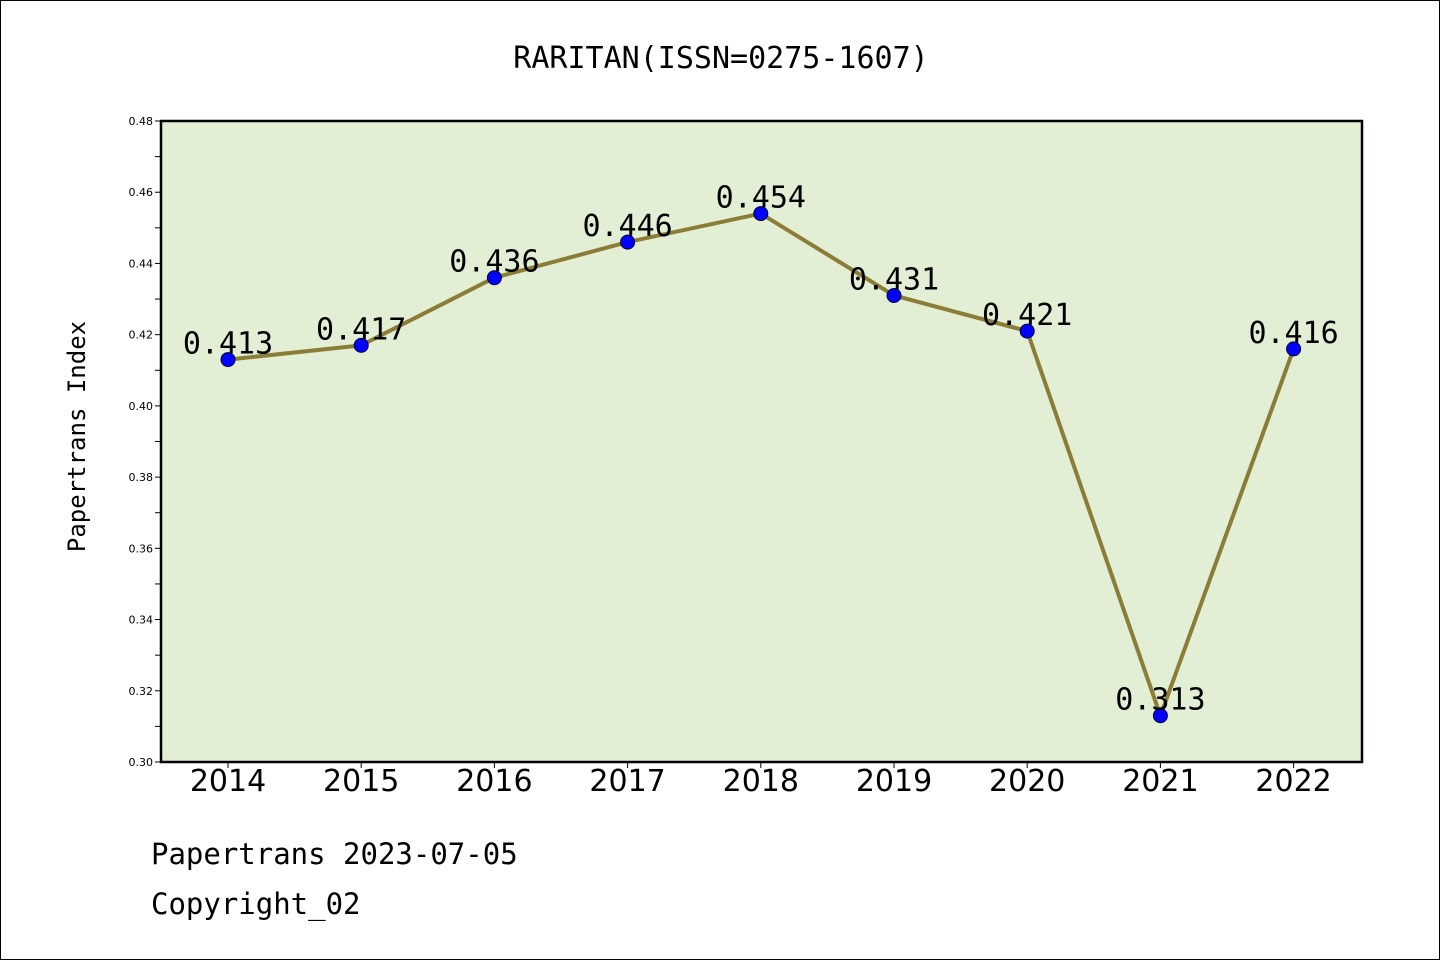 The image size is (1440, 960). Describe the element at coordinates (141, 263) in the screenshot. I see `y-tick-label: 0.44` at that location.